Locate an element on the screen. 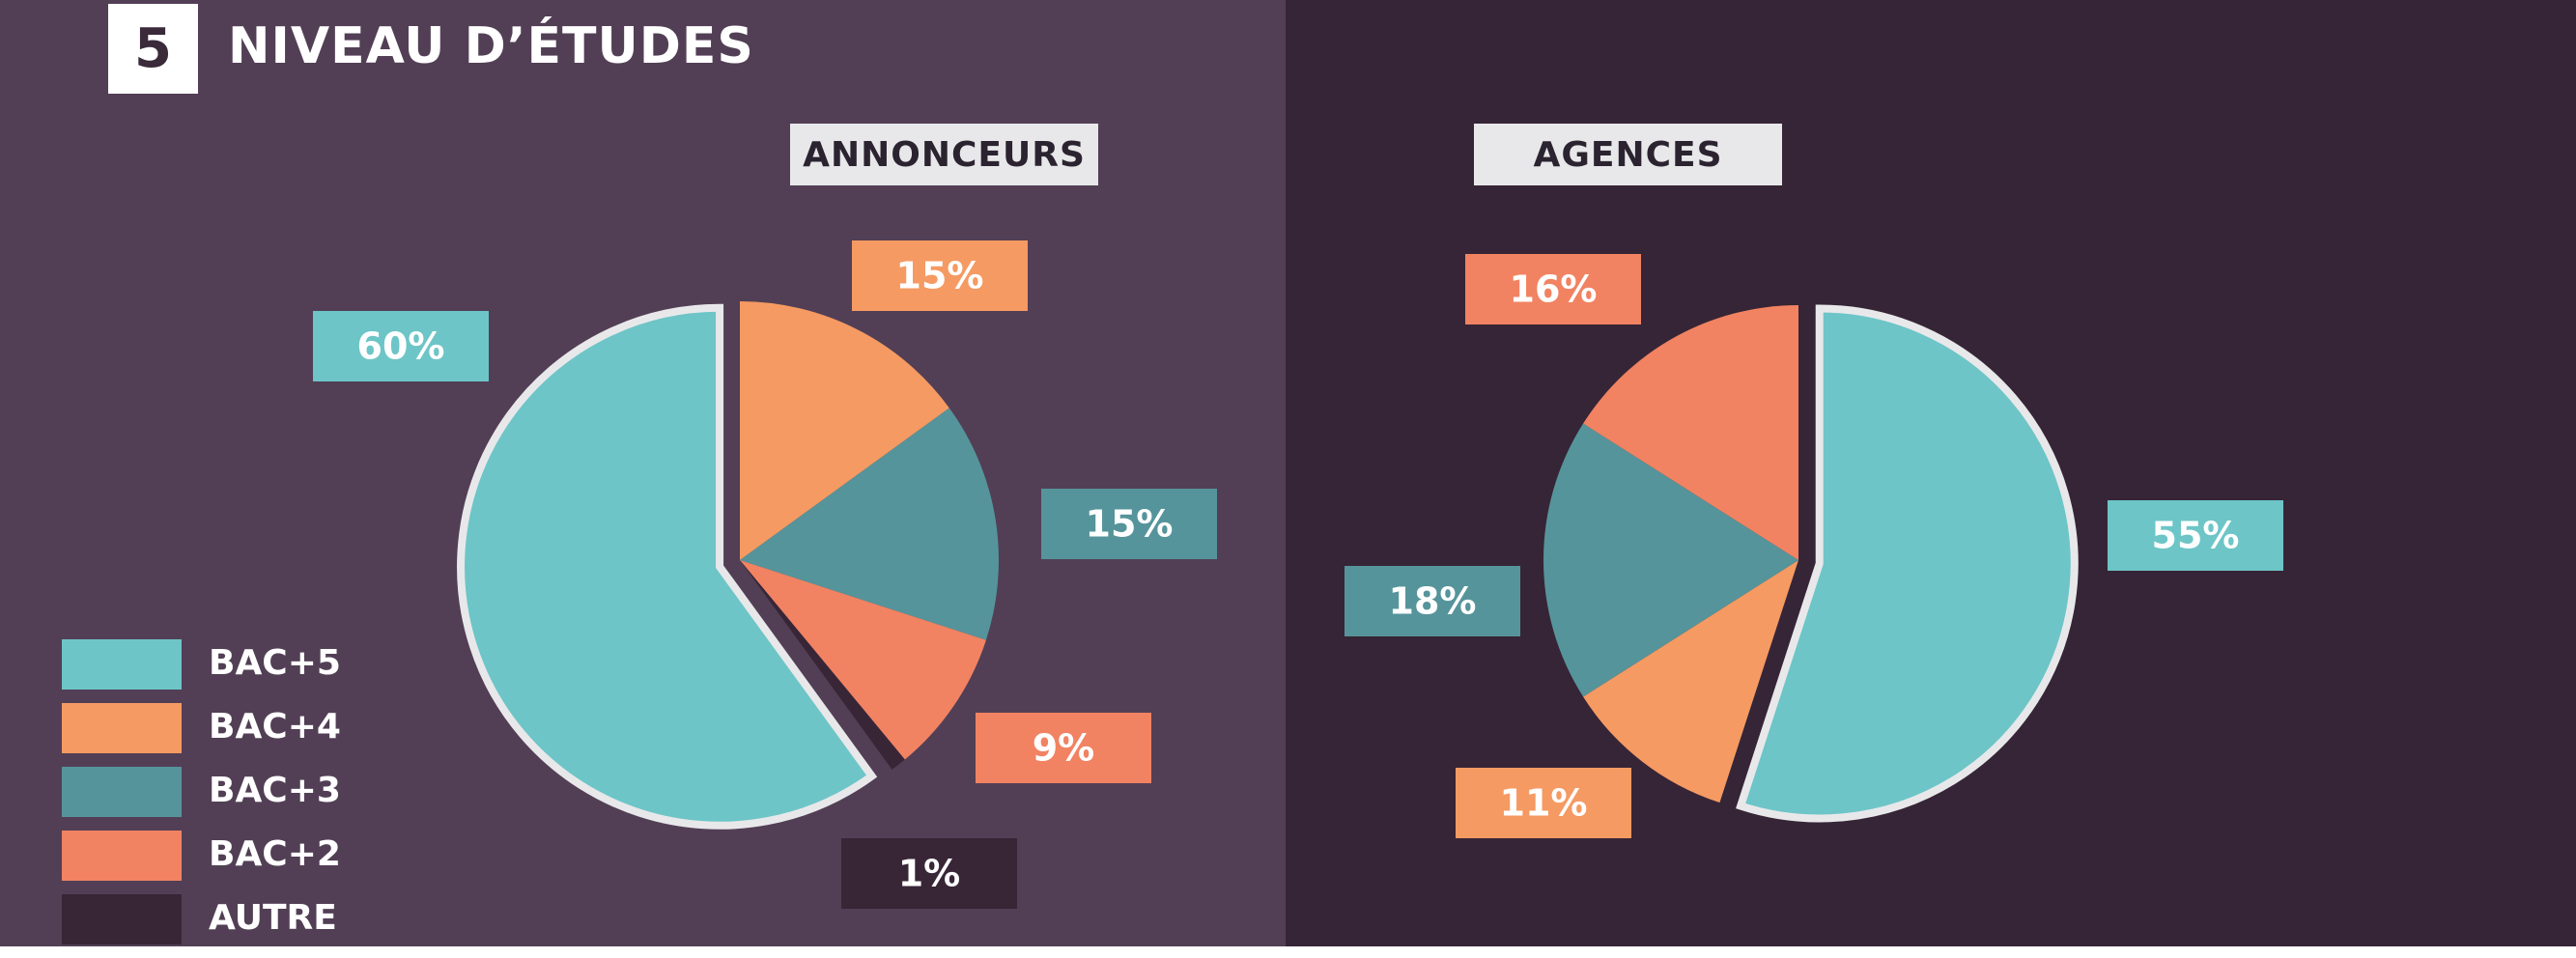 The width and height of the screenshot is (2576, 958). value-label-bac3: 18% is located at coordinates (1433, 601).